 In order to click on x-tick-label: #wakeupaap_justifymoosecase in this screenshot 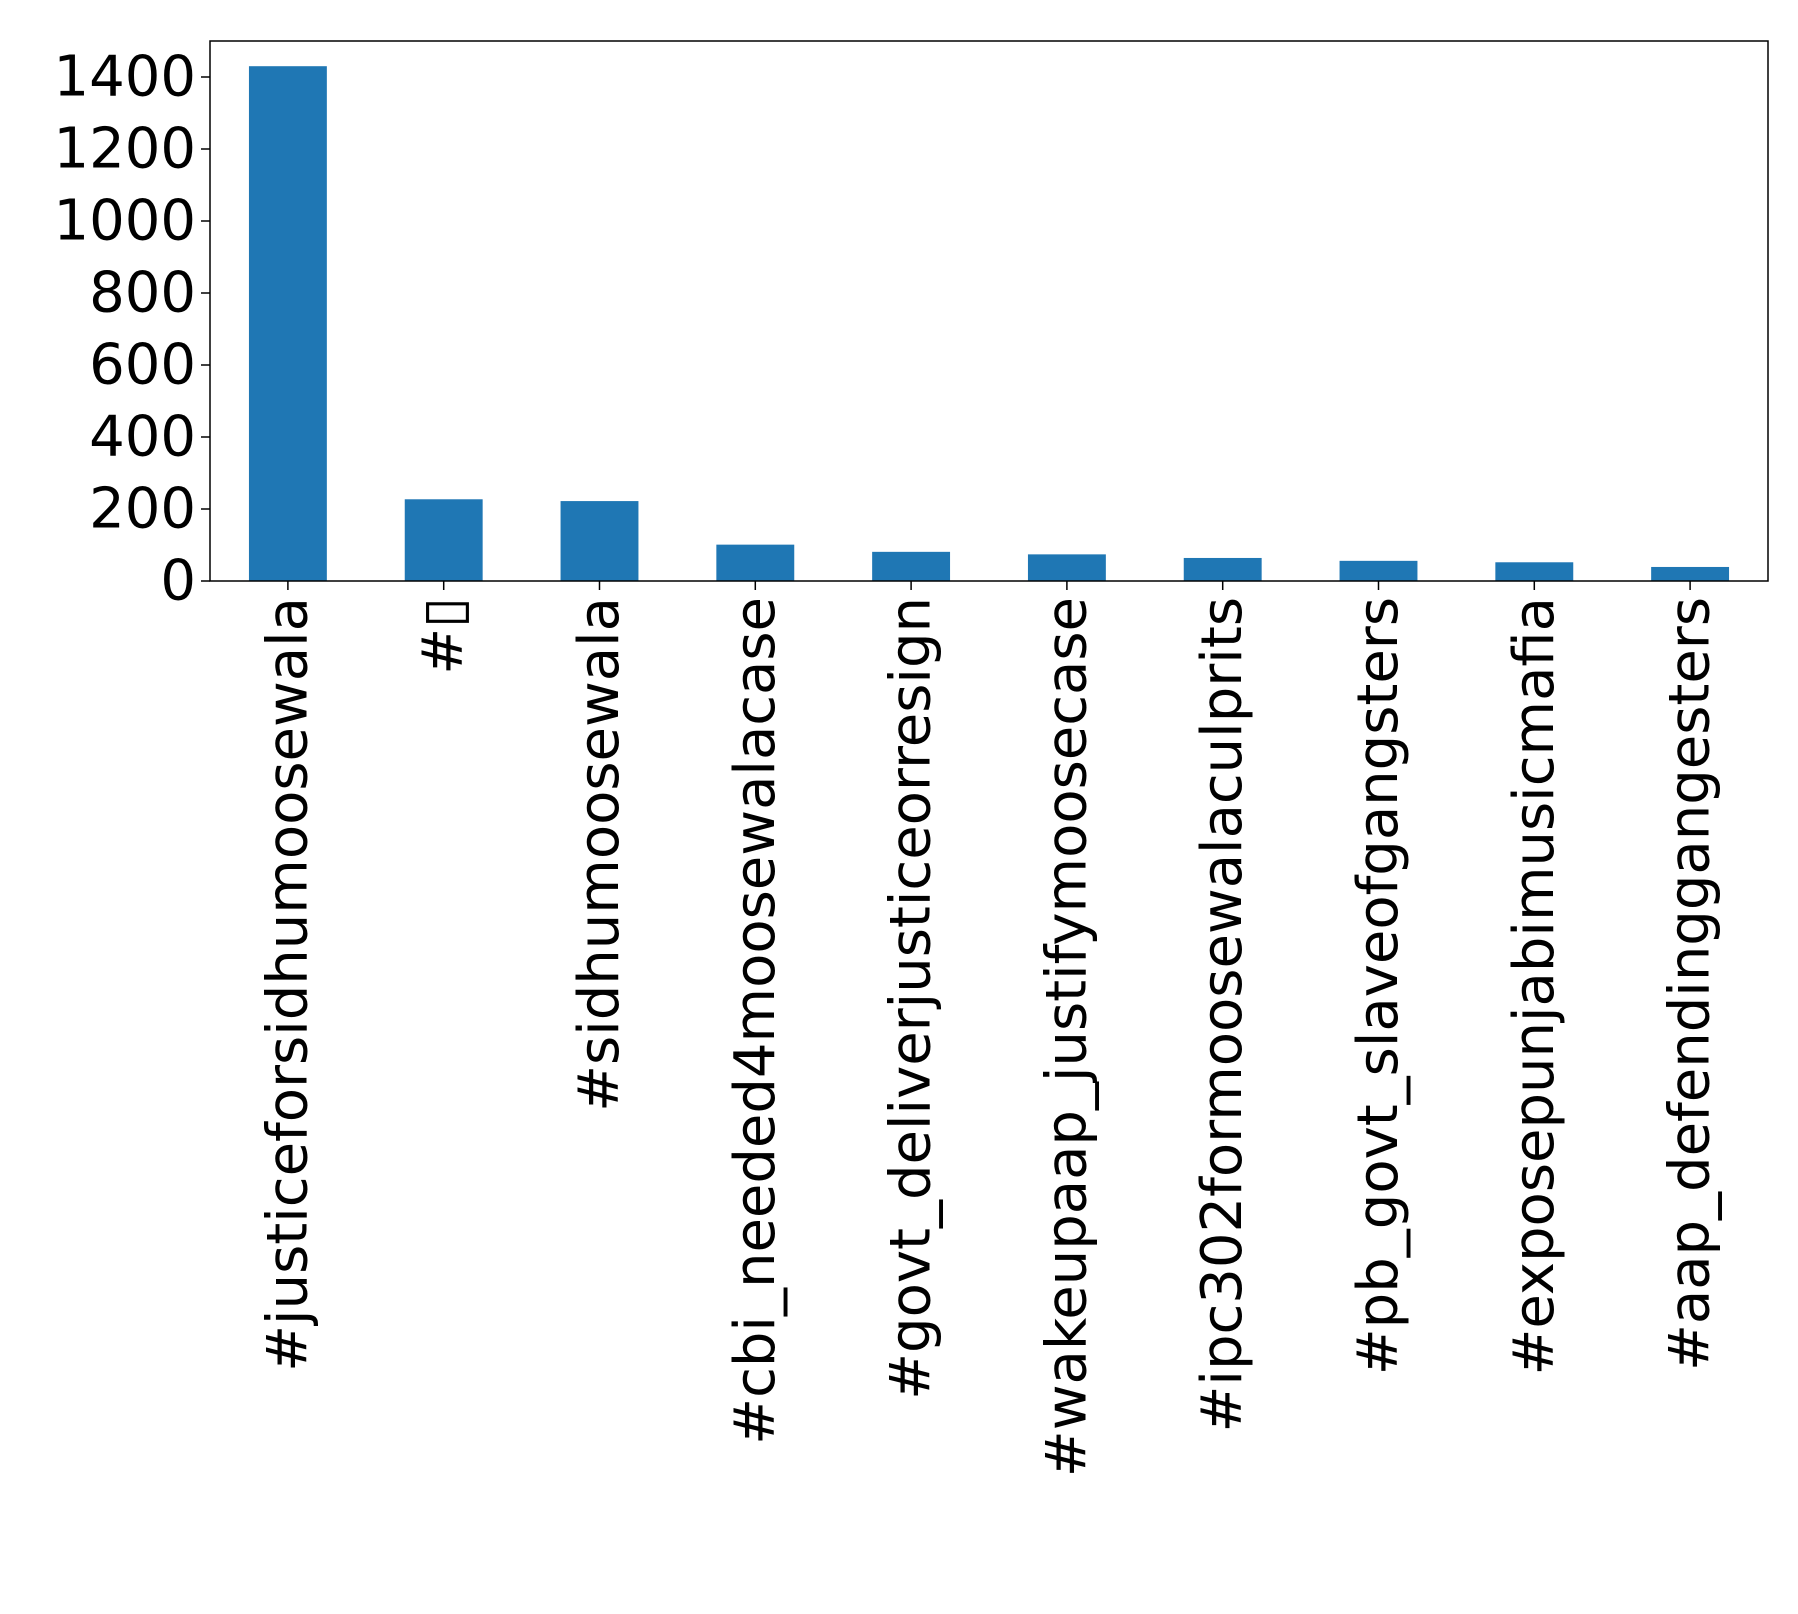, I will do `click(1066, 1037)`.